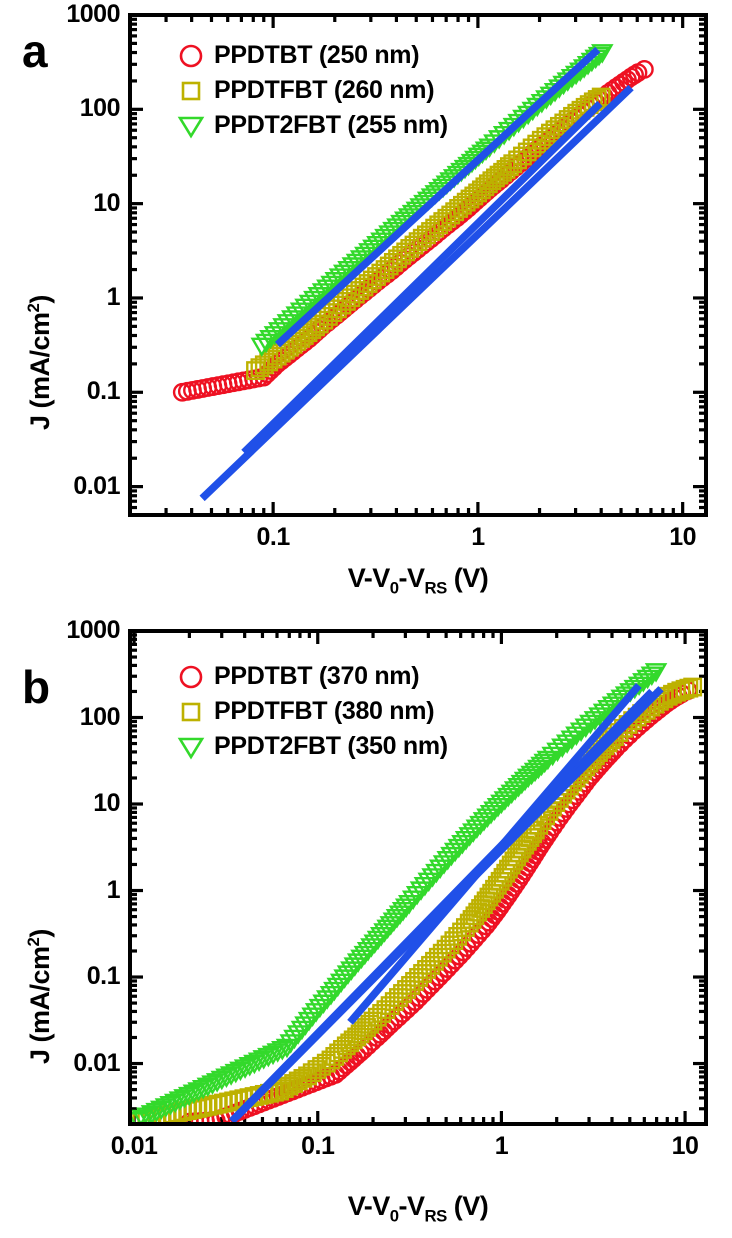 The width and height of the screenshot is (732, 1238). I want to click on panel-a-x-axis-label: V-V0-VRS (V), so click(418, 580).